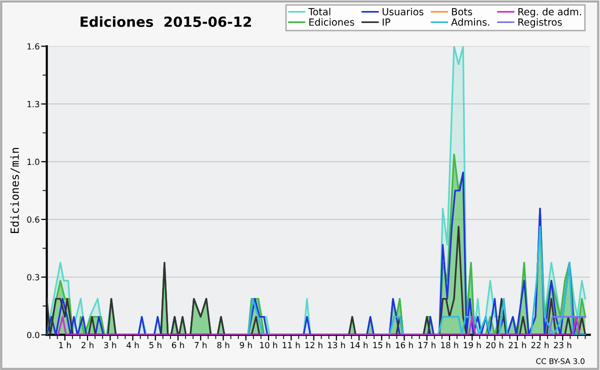  I want to click on x-tick-label: 15 h, so click(381, 345).